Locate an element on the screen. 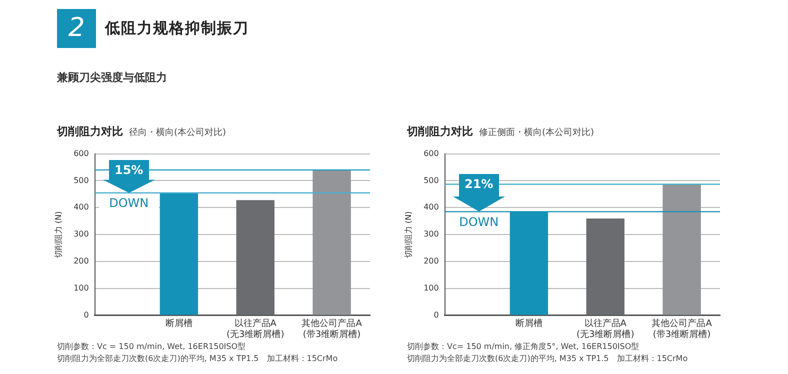  chart-subtitle: 径向・横向(本公司对比) is located at coordinates (177, 133).